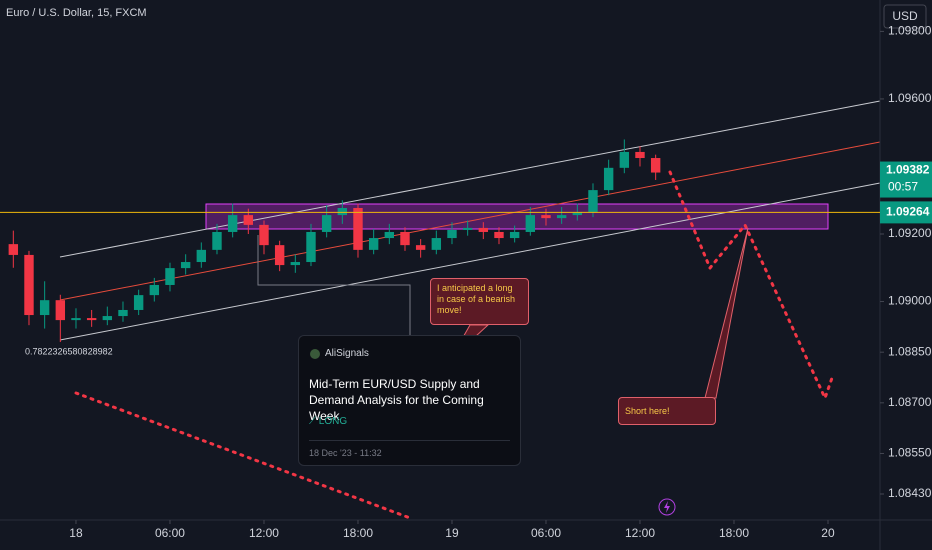  I want to click on callout-tail, so click(726, 313).